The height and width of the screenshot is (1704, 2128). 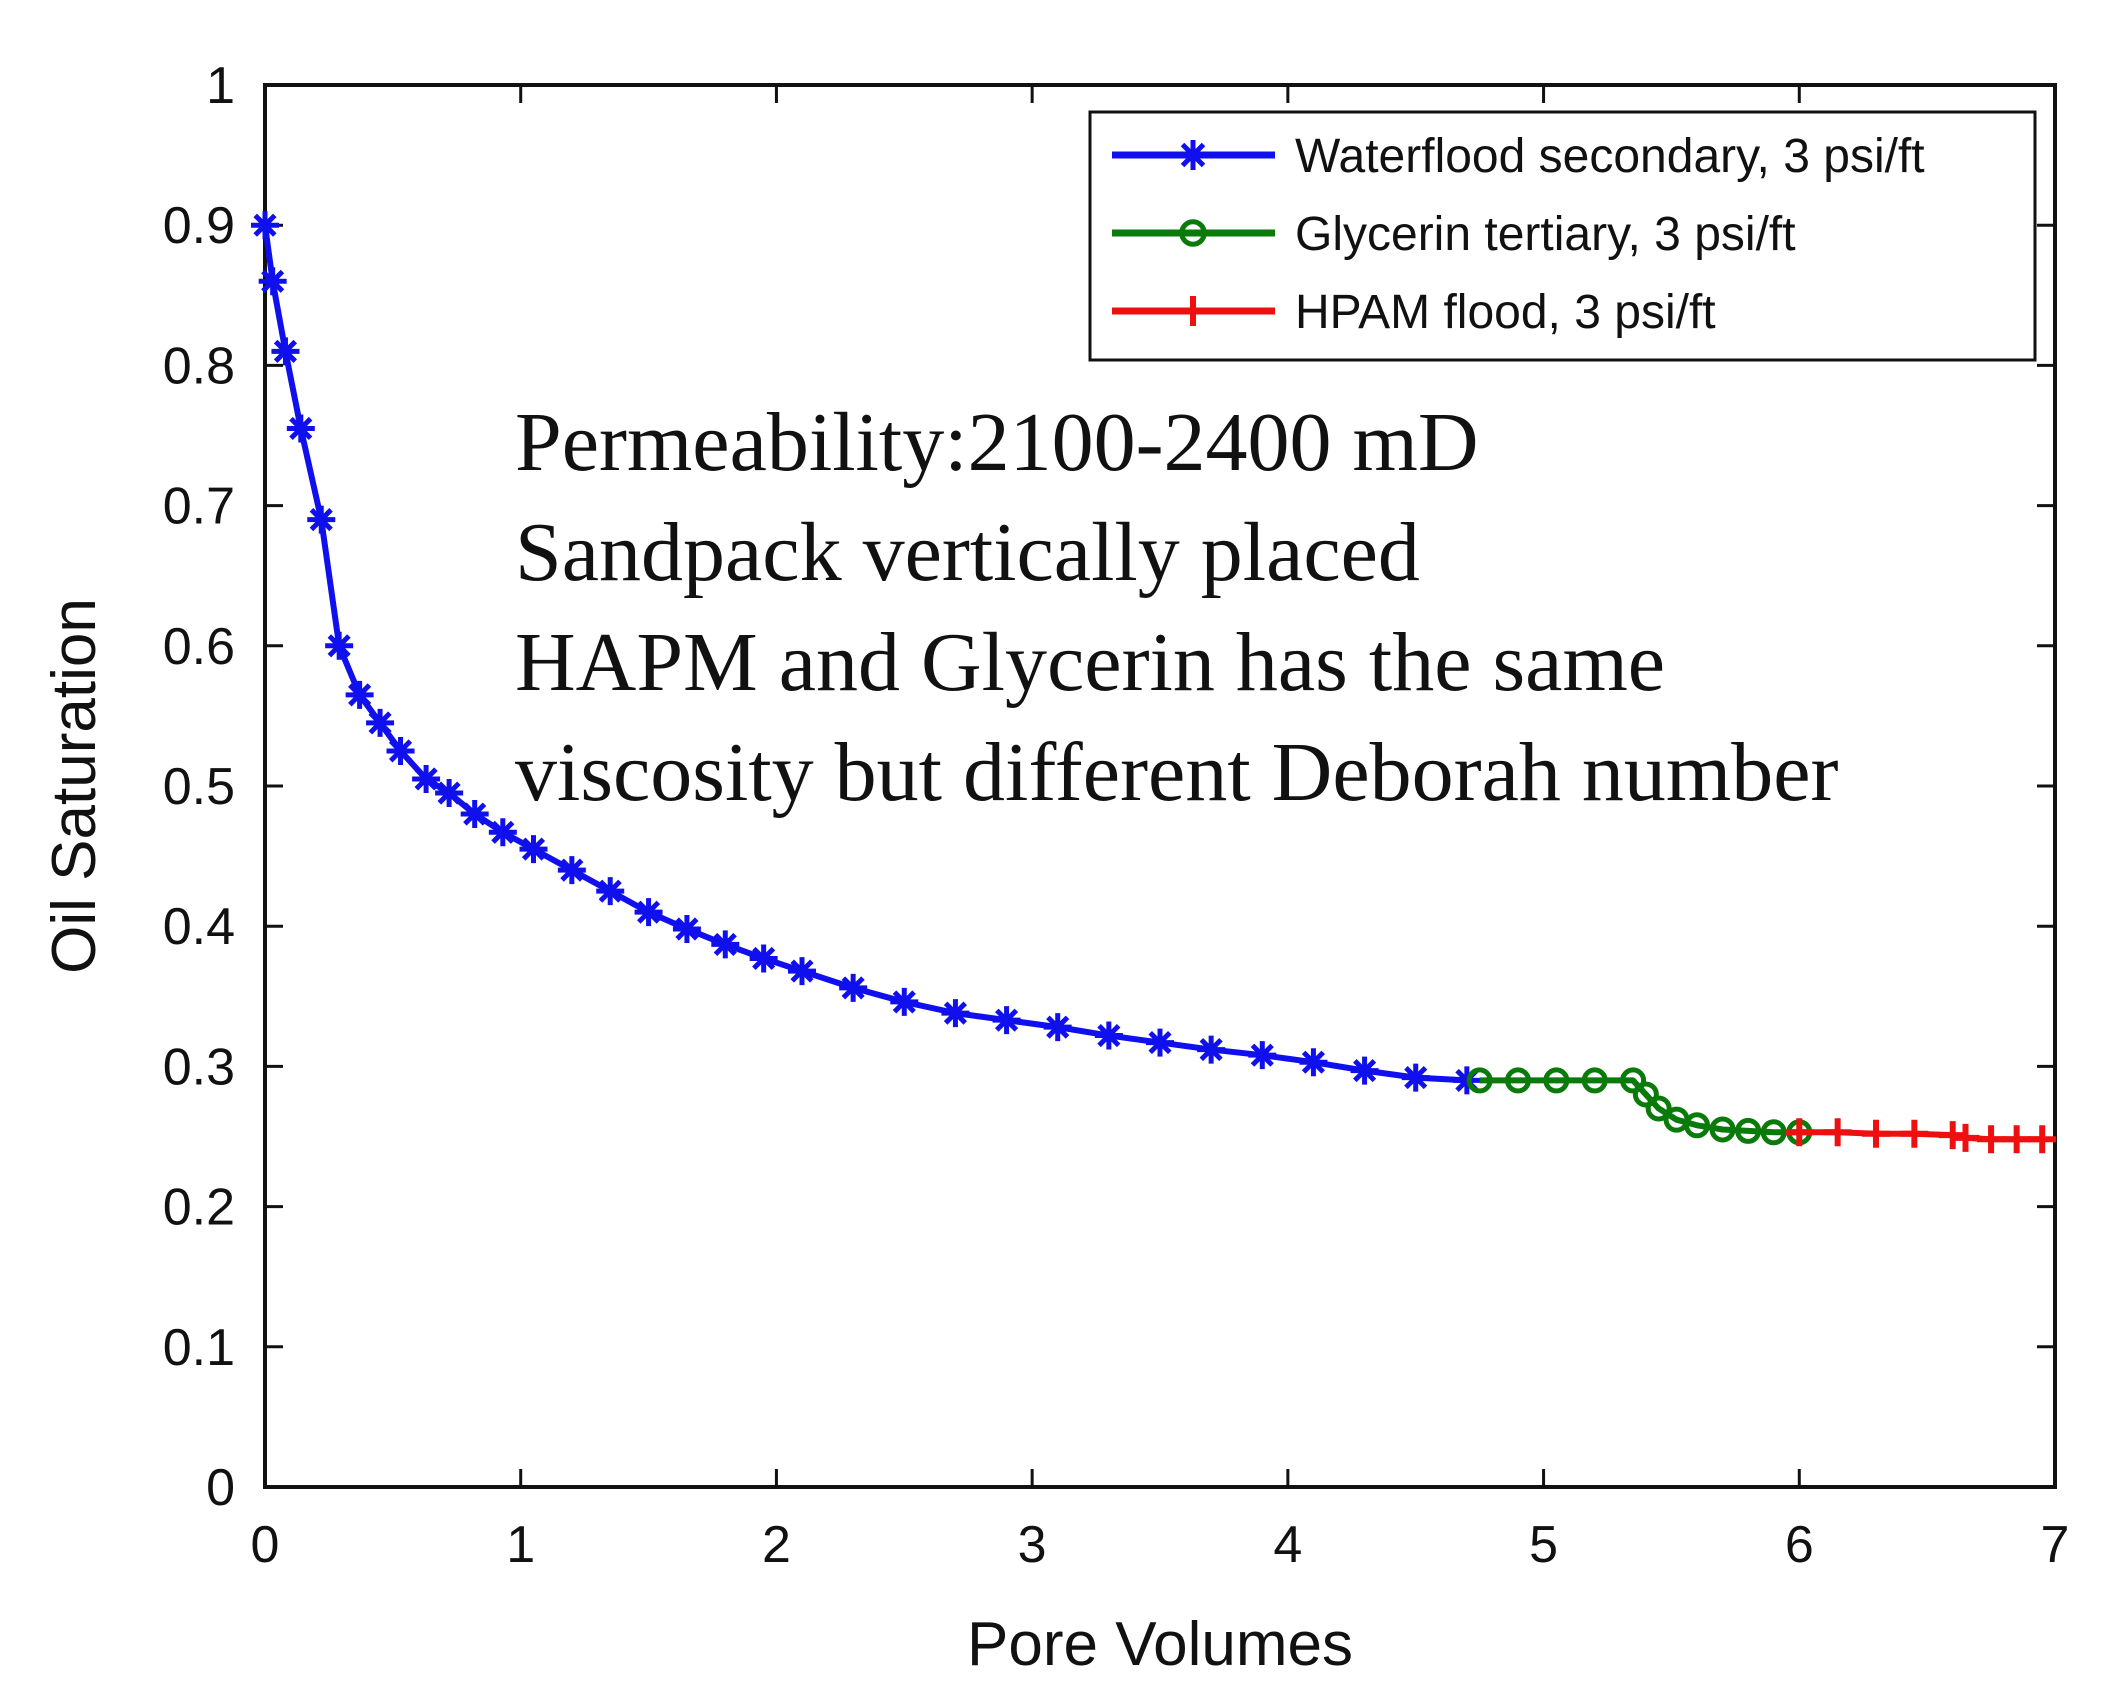 I want to click on series-line-glycerin, so click(x=1639, y=1106).